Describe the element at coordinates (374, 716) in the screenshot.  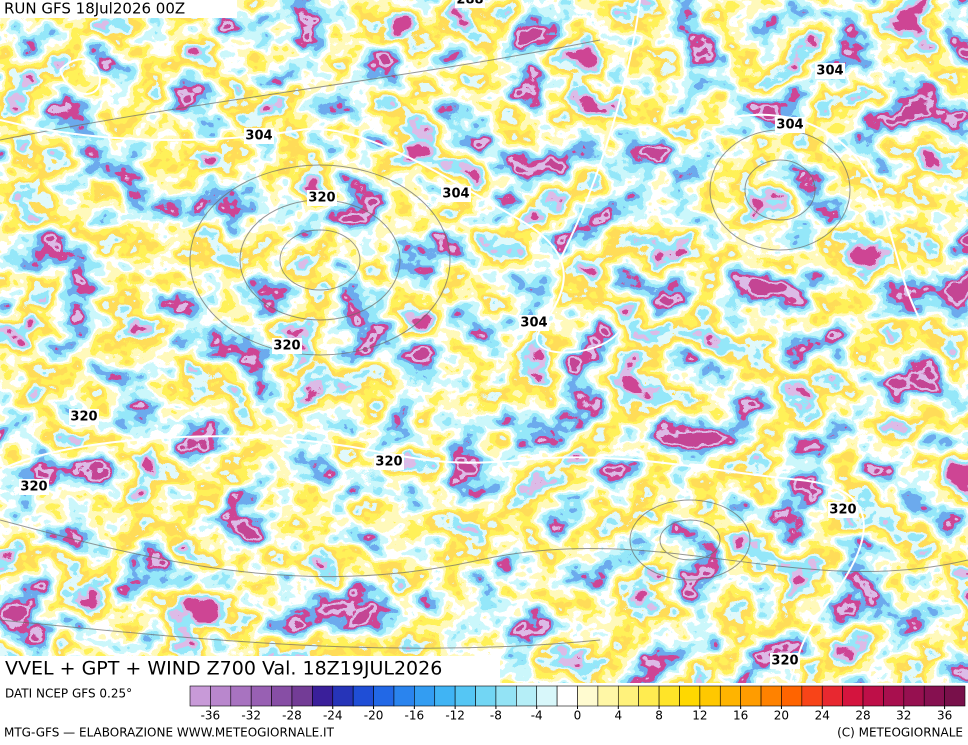
I see `colorbar-tick-label: -20` at that location.